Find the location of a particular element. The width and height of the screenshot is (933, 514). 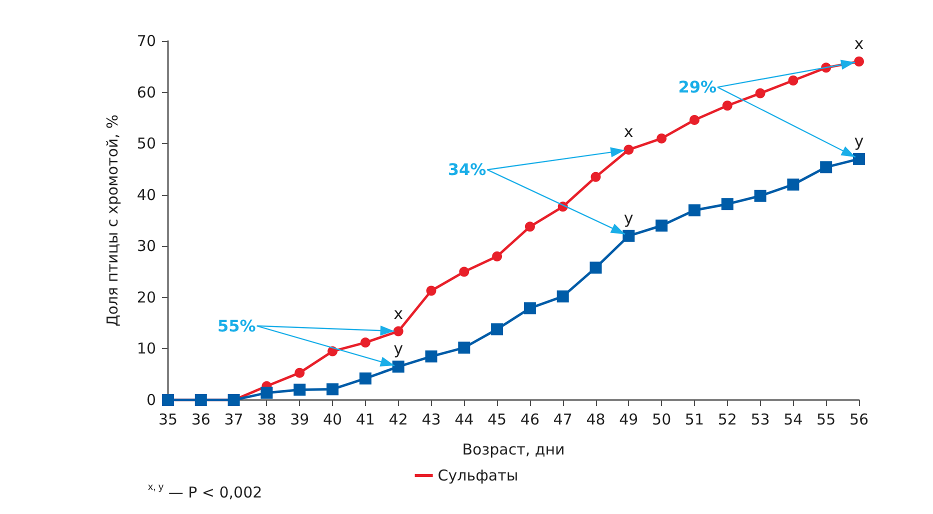

y-tick-label: 50 is located at coordinates (146, 143).